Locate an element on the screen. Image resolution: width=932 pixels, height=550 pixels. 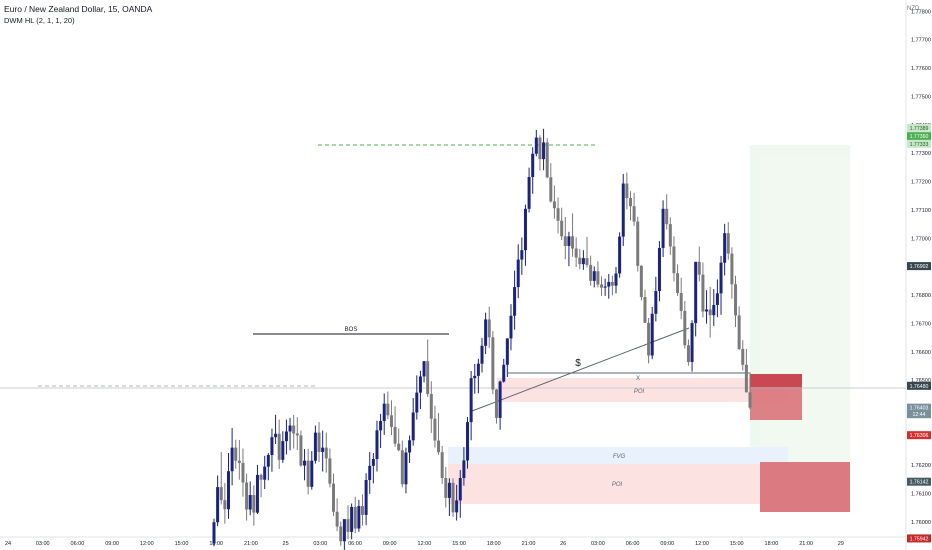
poi-lower-zone is located at coordinates (618, 484).